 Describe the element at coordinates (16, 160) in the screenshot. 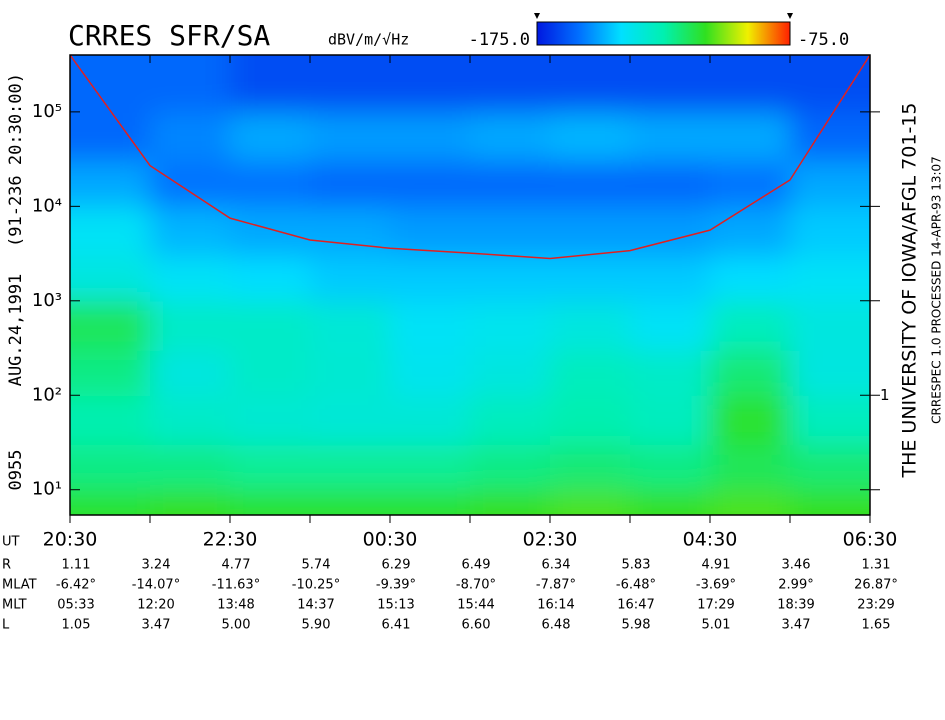

I see `left-label: (91-236 20:30:00)` at that location.